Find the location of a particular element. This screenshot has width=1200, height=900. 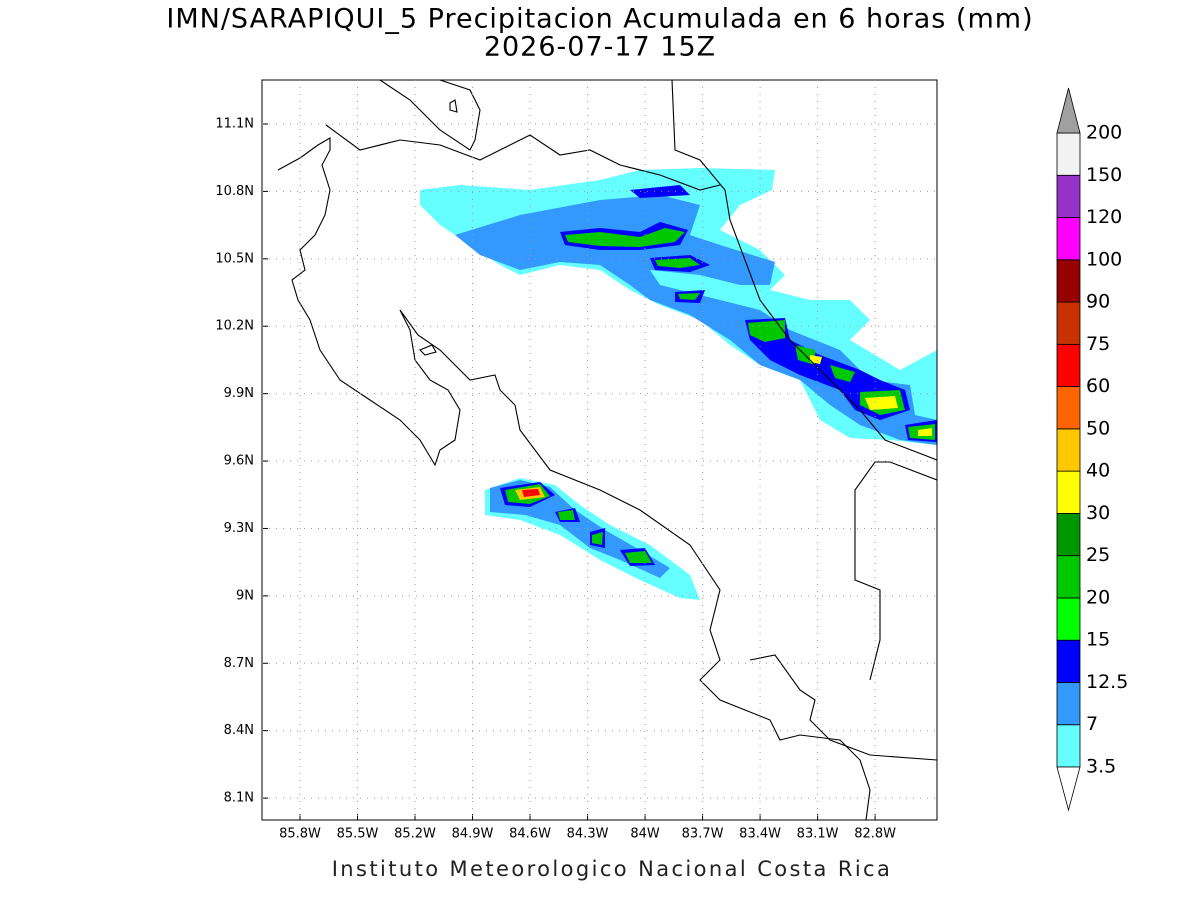

colorbar-label: 75 is located at coordinates (1098, 344).